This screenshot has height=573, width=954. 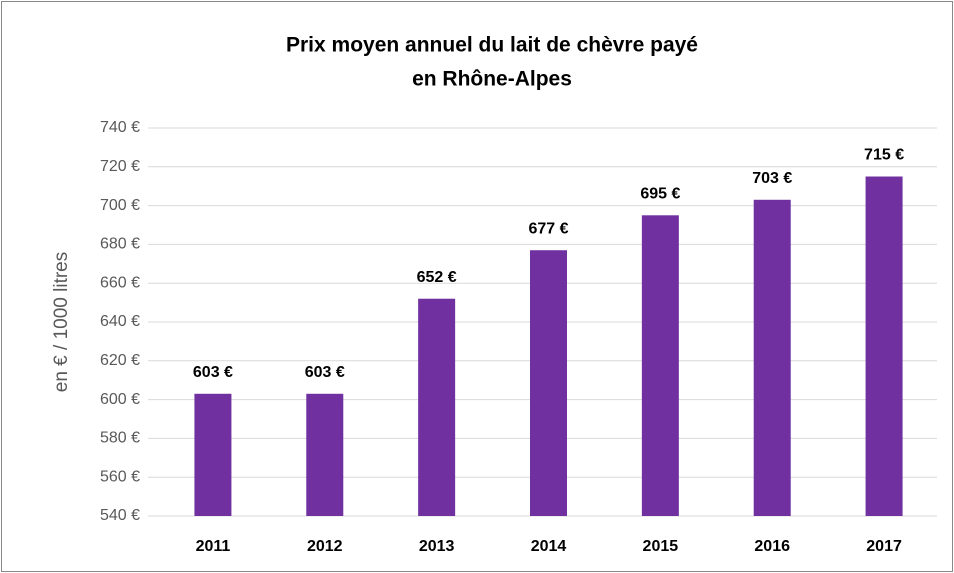 What do you see at coordinates (549, 546) in the screenshot?
I see `x-tick-label: 2014` at bounding box center [549, 546].